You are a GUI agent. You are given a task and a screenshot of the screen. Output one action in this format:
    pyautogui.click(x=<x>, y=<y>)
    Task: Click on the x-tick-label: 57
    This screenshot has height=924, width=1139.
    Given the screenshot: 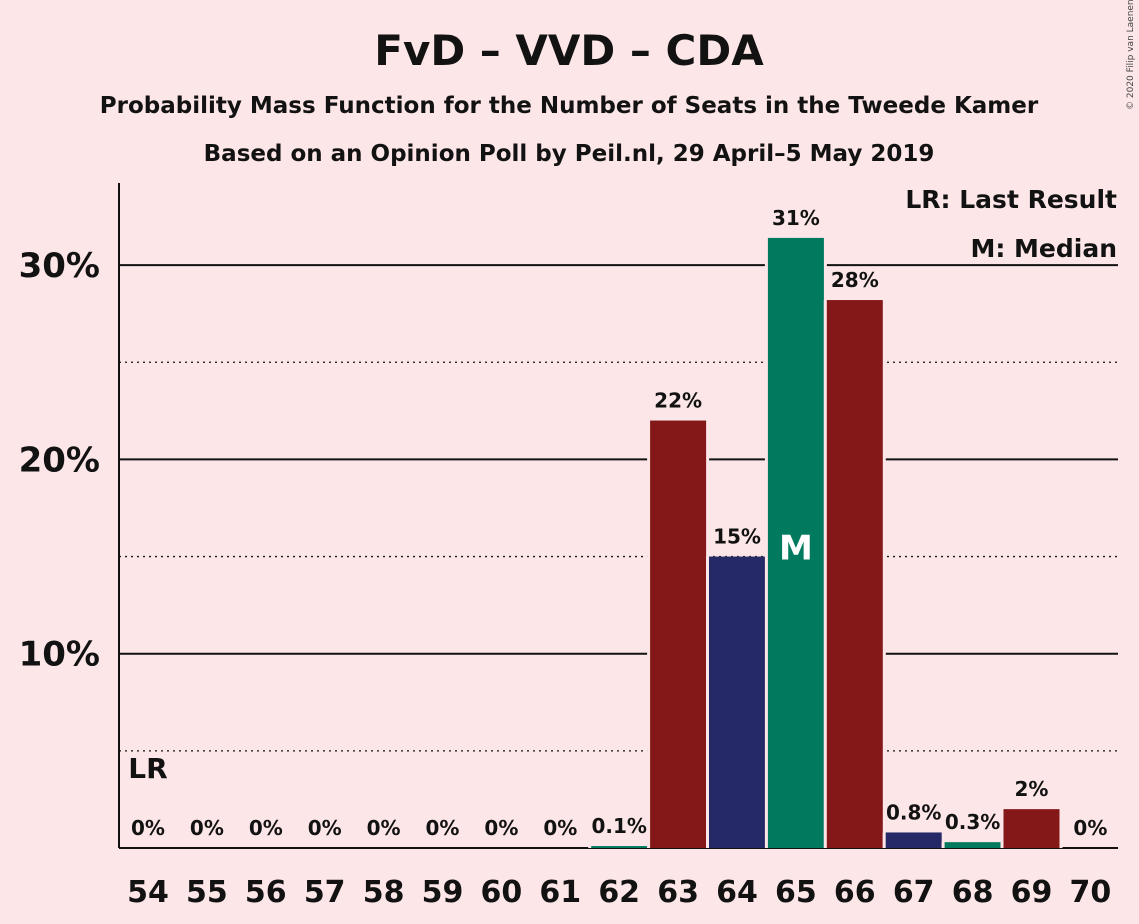 What is the action you would take?
    pyautogui.click(x=325, y=892)
    